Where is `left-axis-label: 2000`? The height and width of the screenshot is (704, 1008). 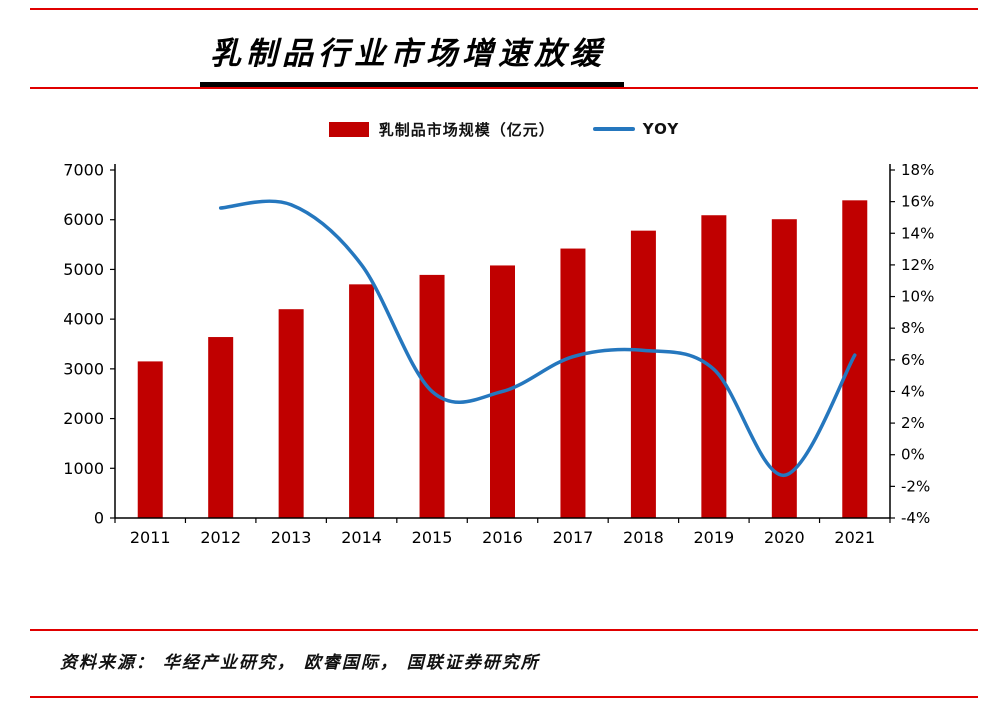 left-axis-label: 2000 is located at coordinates (83, 418).